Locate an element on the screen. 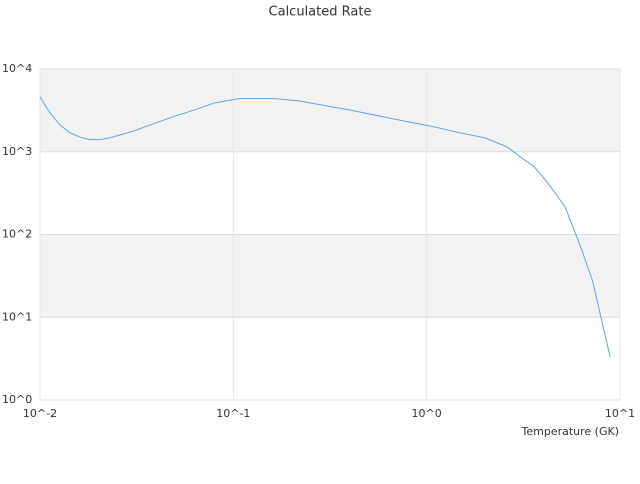  y-tick-label: 10^1 is located at coordinates (17, 316).